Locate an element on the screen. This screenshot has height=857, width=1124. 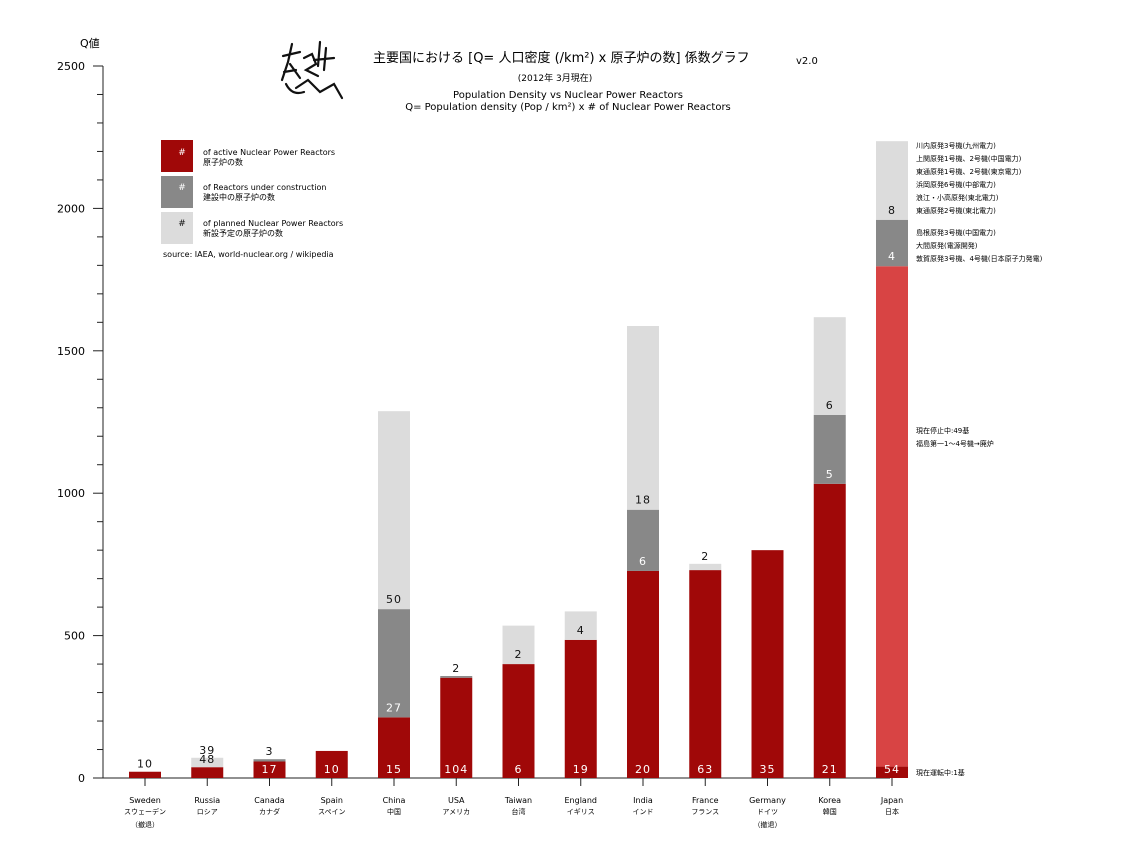
bar-label-planned: 8 is located at coordinates (892, 210).